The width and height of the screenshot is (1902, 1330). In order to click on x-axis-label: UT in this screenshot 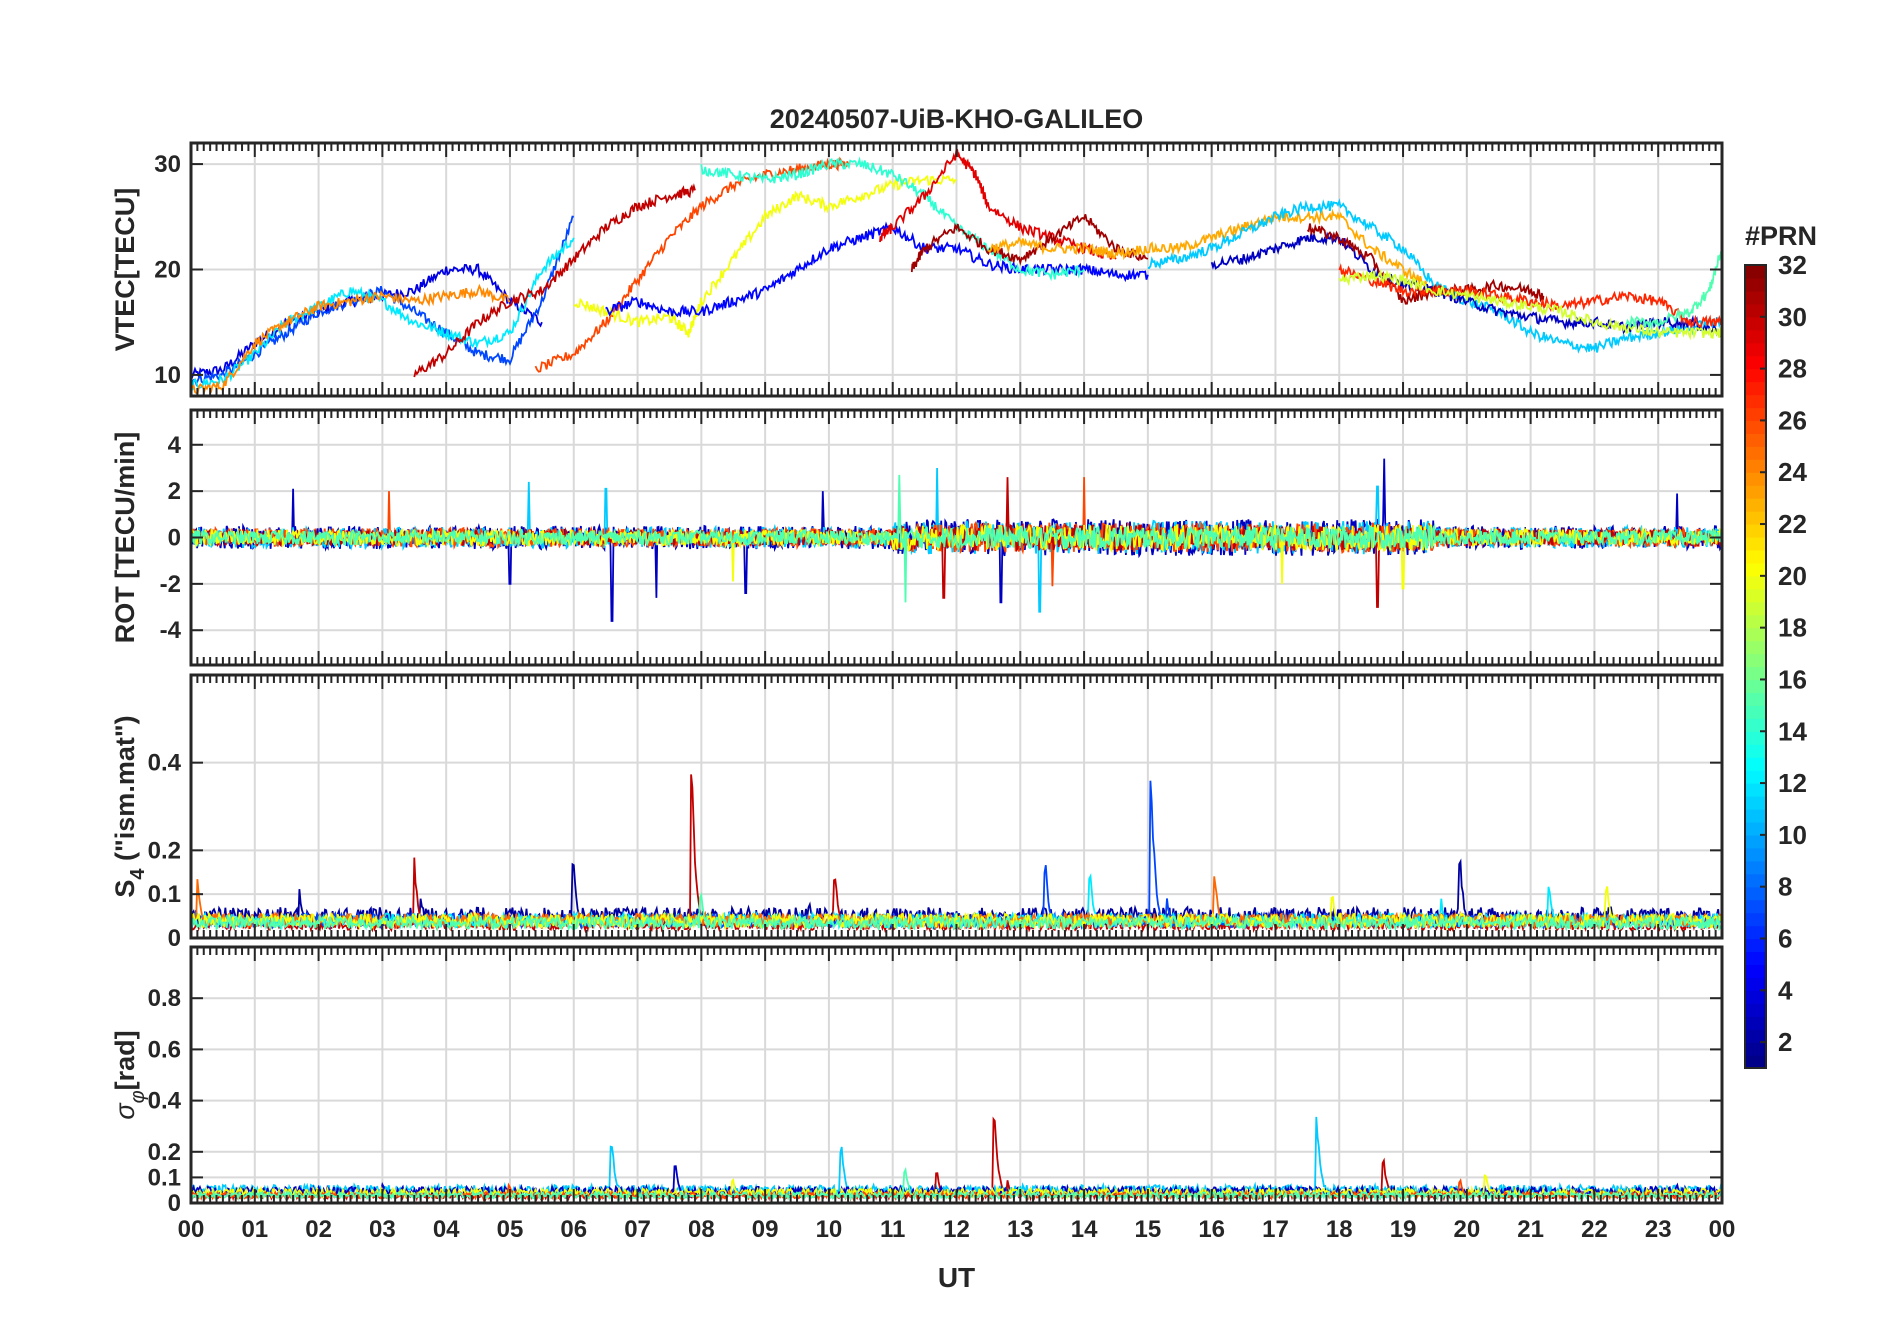, I will do `click(956, 1277)`.